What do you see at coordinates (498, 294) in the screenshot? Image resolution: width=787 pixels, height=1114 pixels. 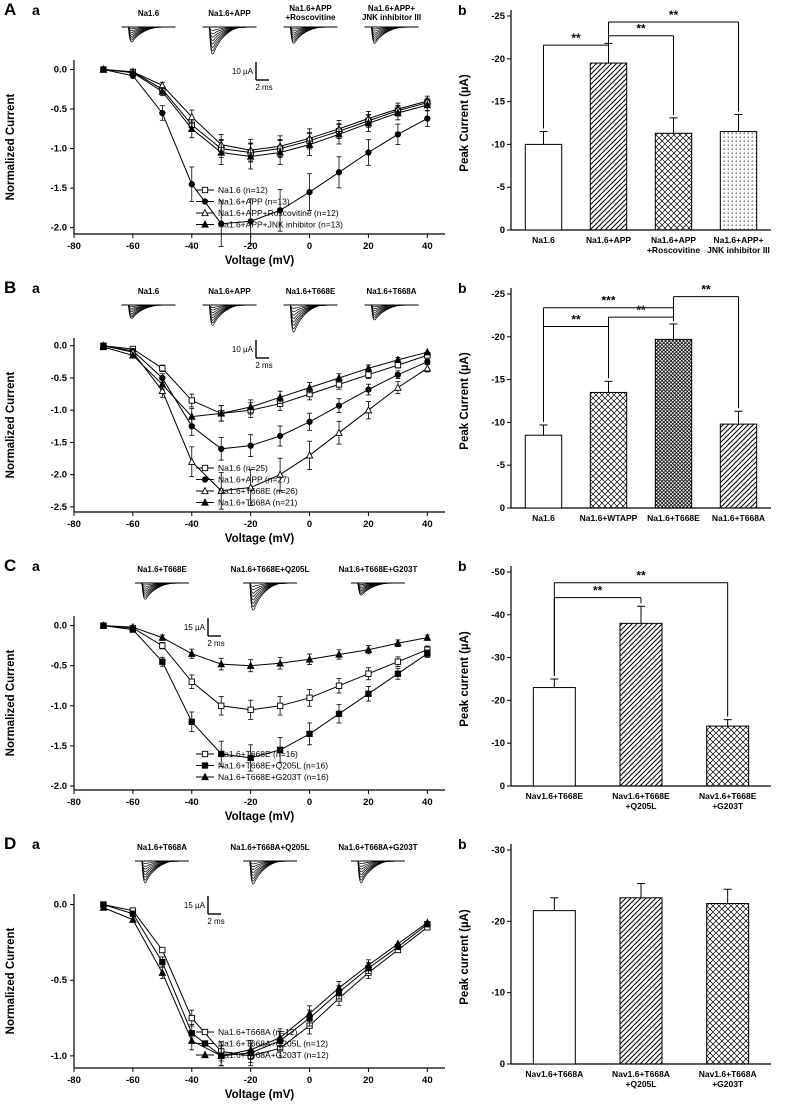 I see `svg-text: -25` at bounding box center [498, 294].